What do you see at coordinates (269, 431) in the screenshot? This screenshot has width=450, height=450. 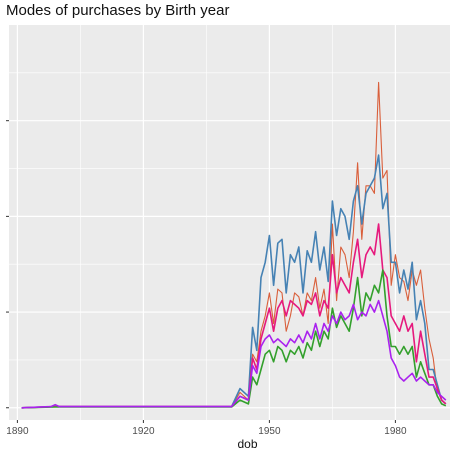 I see `x-tick-label: 1950` at bounding box center [269, 431].